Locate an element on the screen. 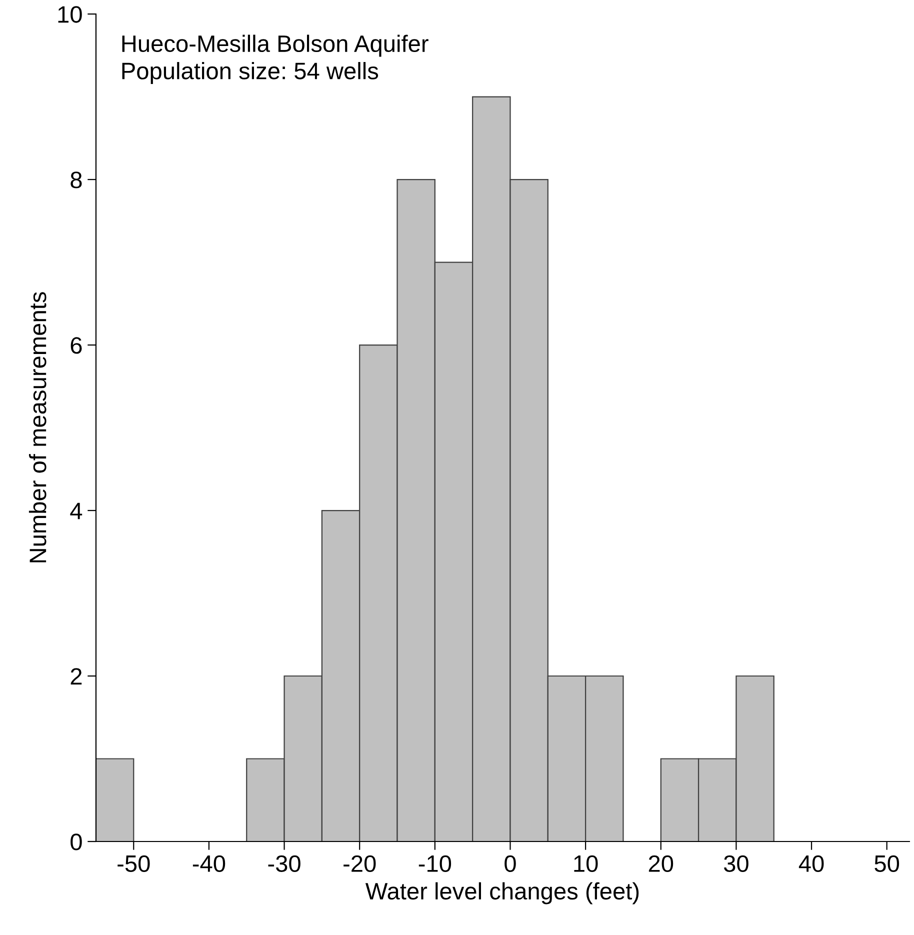 This screenshot has height=935, width=914. x-tick-label: -20 is located at coordinates (360, 863).